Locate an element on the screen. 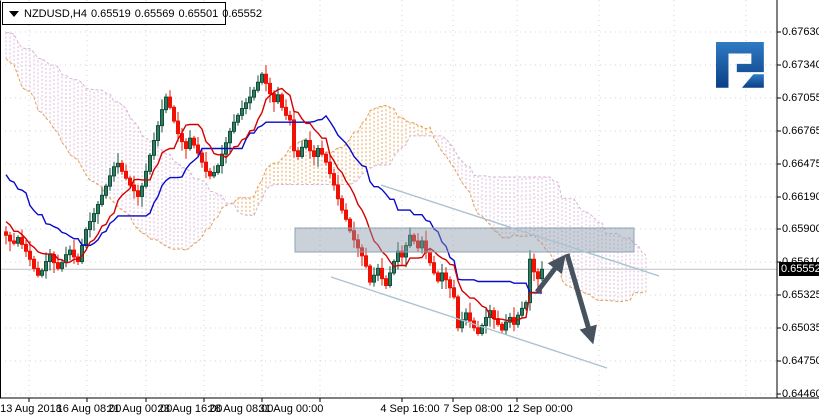 This screenshot has width=819, height=419. time-axis-label: 23 Aug 16:00 is located at coordinates (190, 409).